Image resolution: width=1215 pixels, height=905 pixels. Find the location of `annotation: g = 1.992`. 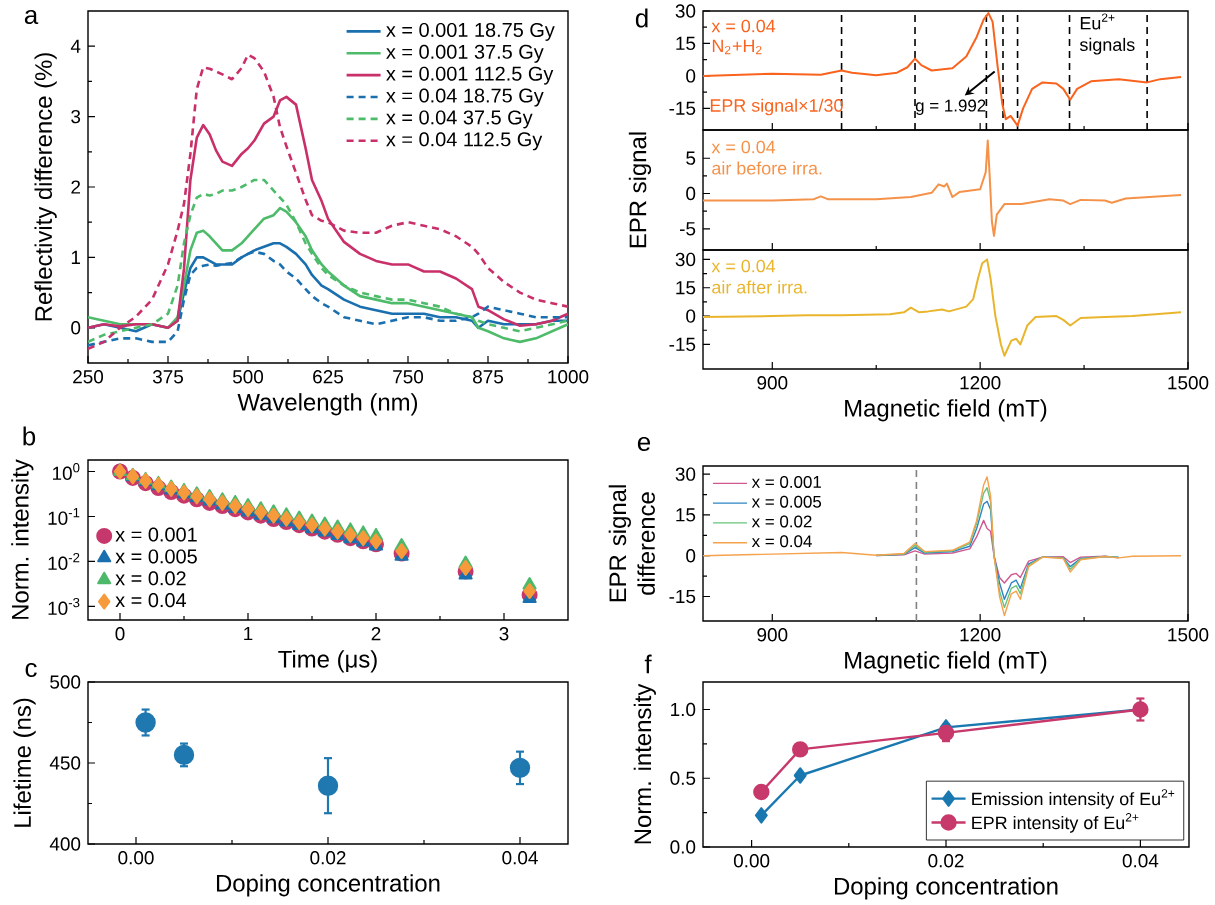

annotation: g = 1.992 is located at coordinates (950, 107).